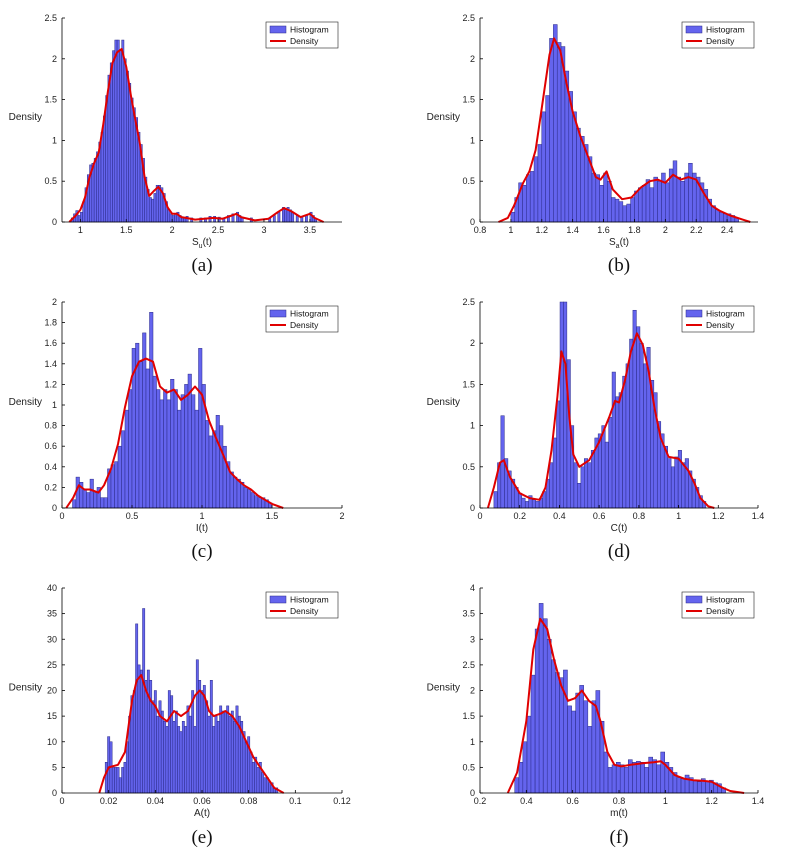 This screenshot has height=851, width=786. What do you see at coordinates (472, 588) in the screenshot?
I see `y-tick-label: 4` at bounding box center [472, 588].